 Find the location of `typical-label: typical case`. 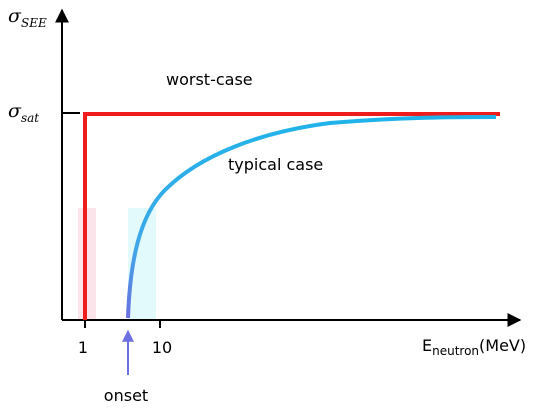

typical-label: typical case is located at coordinates (275, 164).